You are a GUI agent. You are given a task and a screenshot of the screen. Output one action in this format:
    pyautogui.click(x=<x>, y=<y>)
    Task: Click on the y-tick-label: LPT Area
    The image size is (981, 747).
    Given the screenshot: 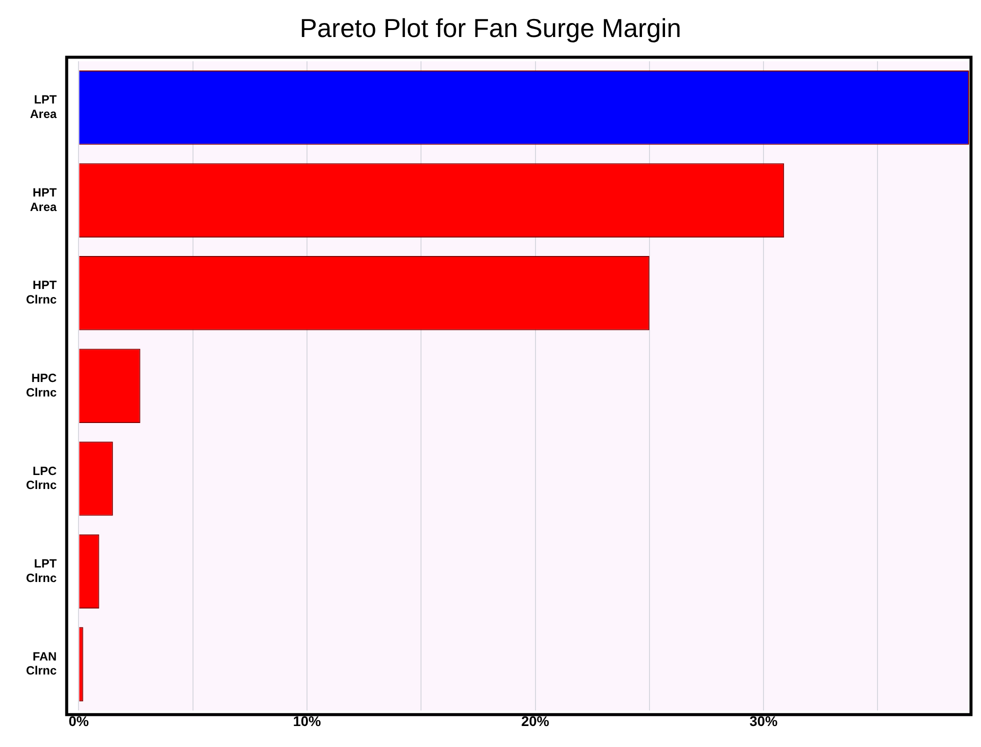 What is the action you would take?
    pyautogui.click(x=44, y=107)
    